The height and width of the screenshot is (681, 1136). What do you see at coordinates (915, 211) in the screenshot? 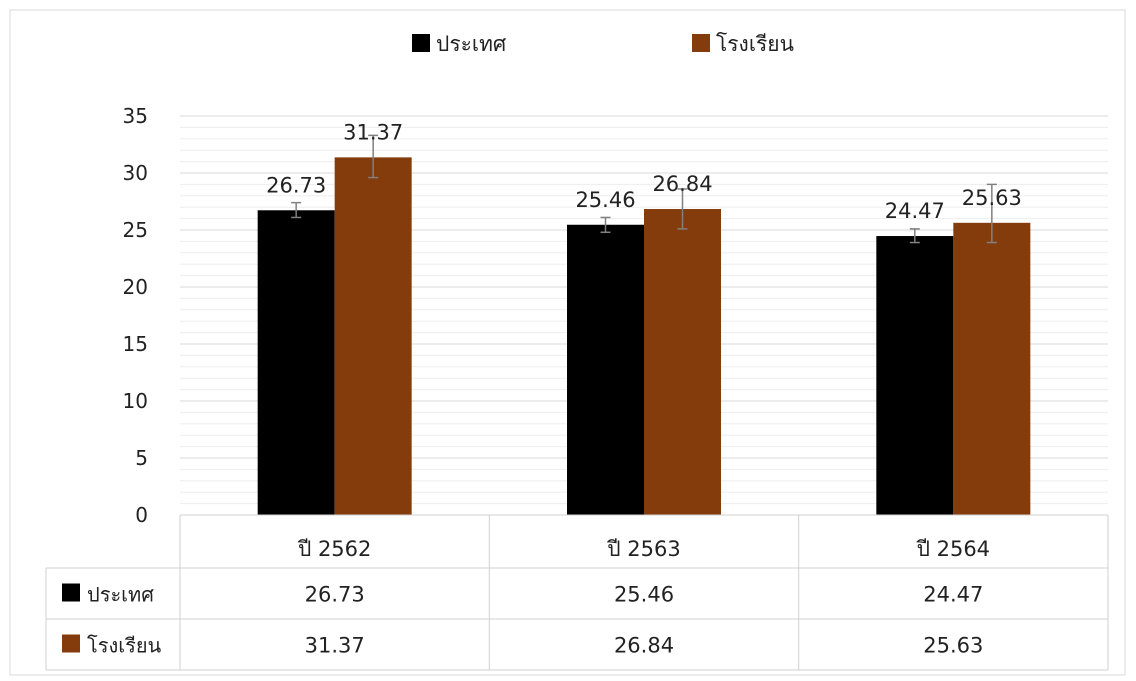
I see `data-label: 24.47` at bounding box center [915, 211].